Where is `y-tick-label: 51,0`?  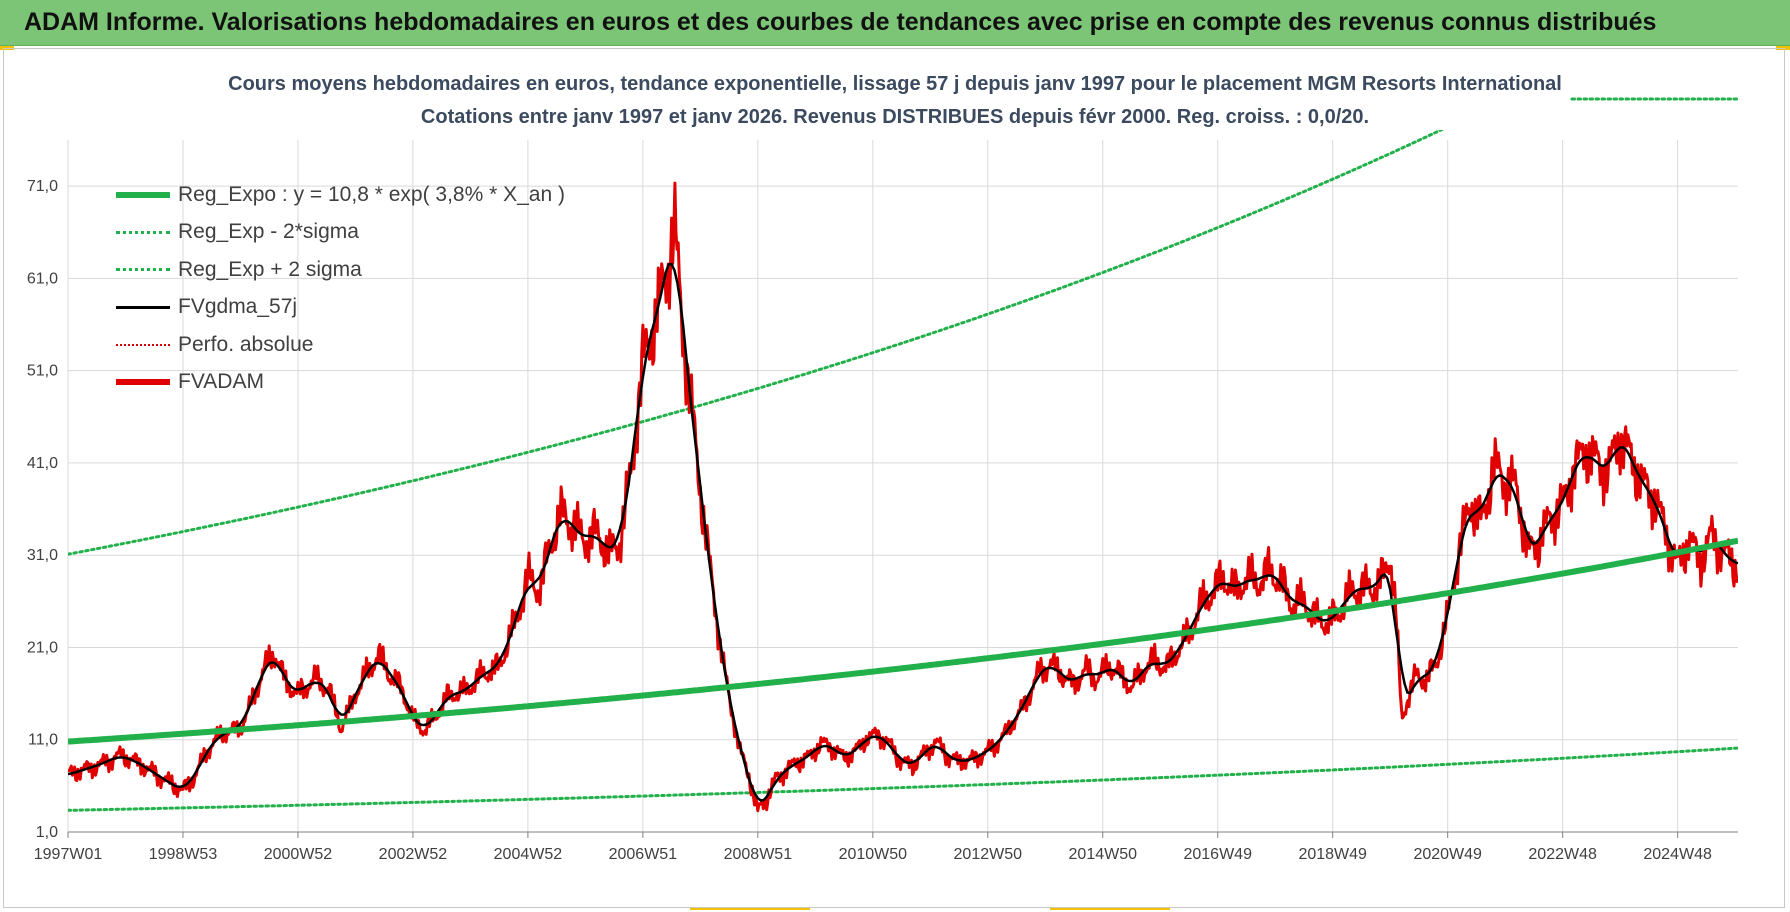
y-tick-label: 51,0 is located at coordinates (42, 371).